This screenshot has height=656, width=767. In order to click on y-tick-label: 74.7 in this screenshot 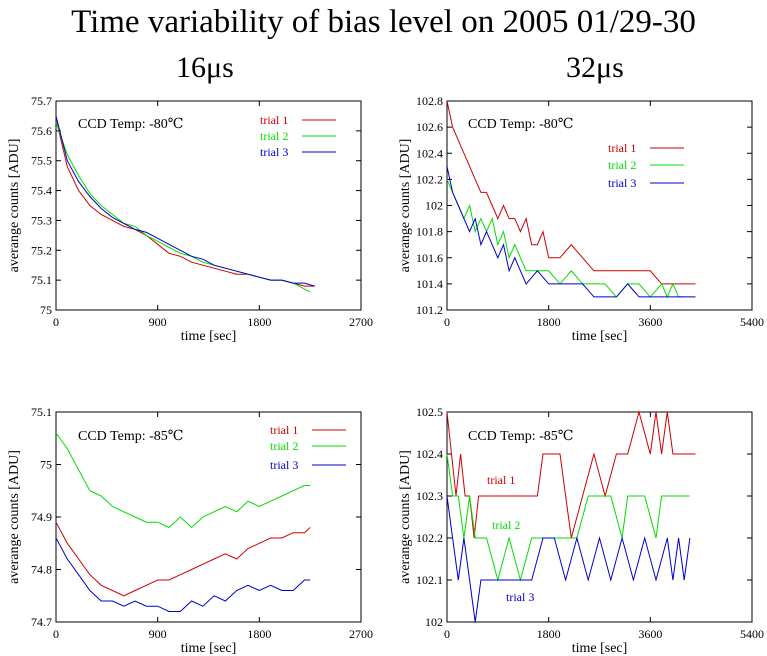, I will do `click(41, 622)`.